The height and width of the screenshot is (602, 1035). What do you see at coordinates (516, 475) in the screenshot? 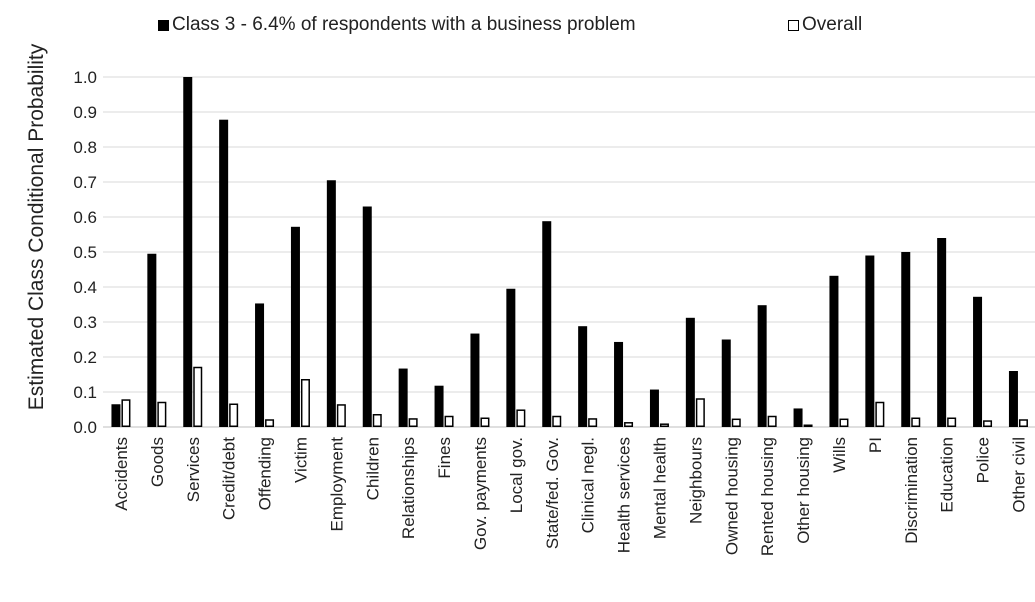
I see `x-tick-label: Local gov.` at bounding box center [516, 475].